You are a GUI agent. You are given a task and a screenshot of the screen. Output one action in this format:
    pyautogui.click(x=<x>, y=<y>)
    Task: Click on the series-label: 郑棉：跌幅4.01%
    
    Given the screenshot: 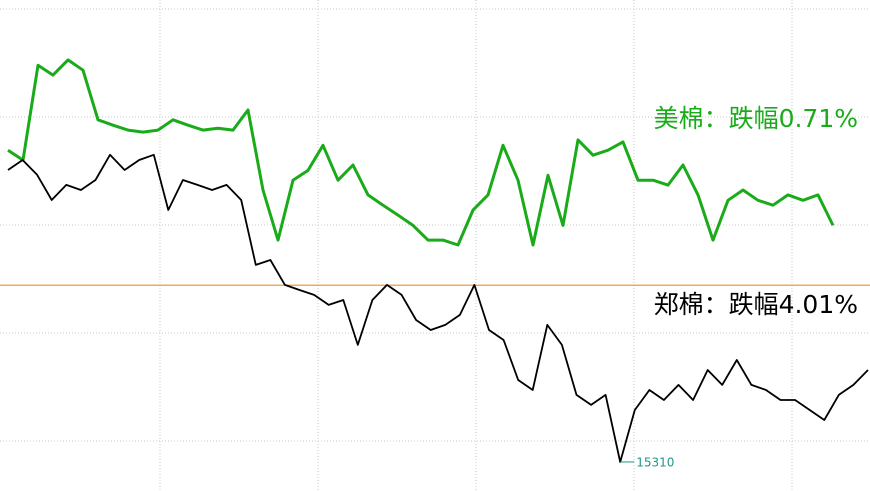 What is the action you would take?
    pyautogui.click(x=756, y=304)
    